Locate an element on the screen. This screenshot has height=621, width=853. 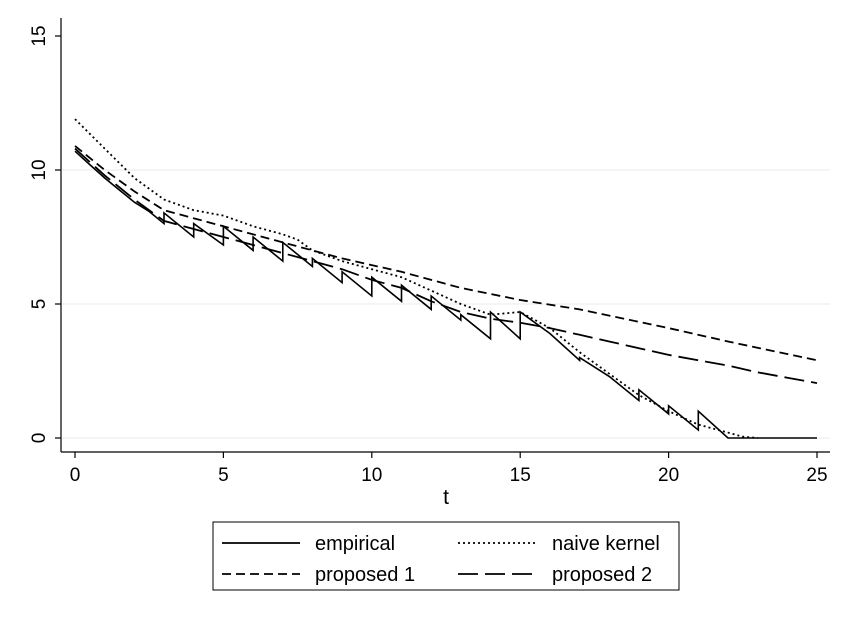
y-ticks: 0 5 10 15 is located at coordinates (45, 234).